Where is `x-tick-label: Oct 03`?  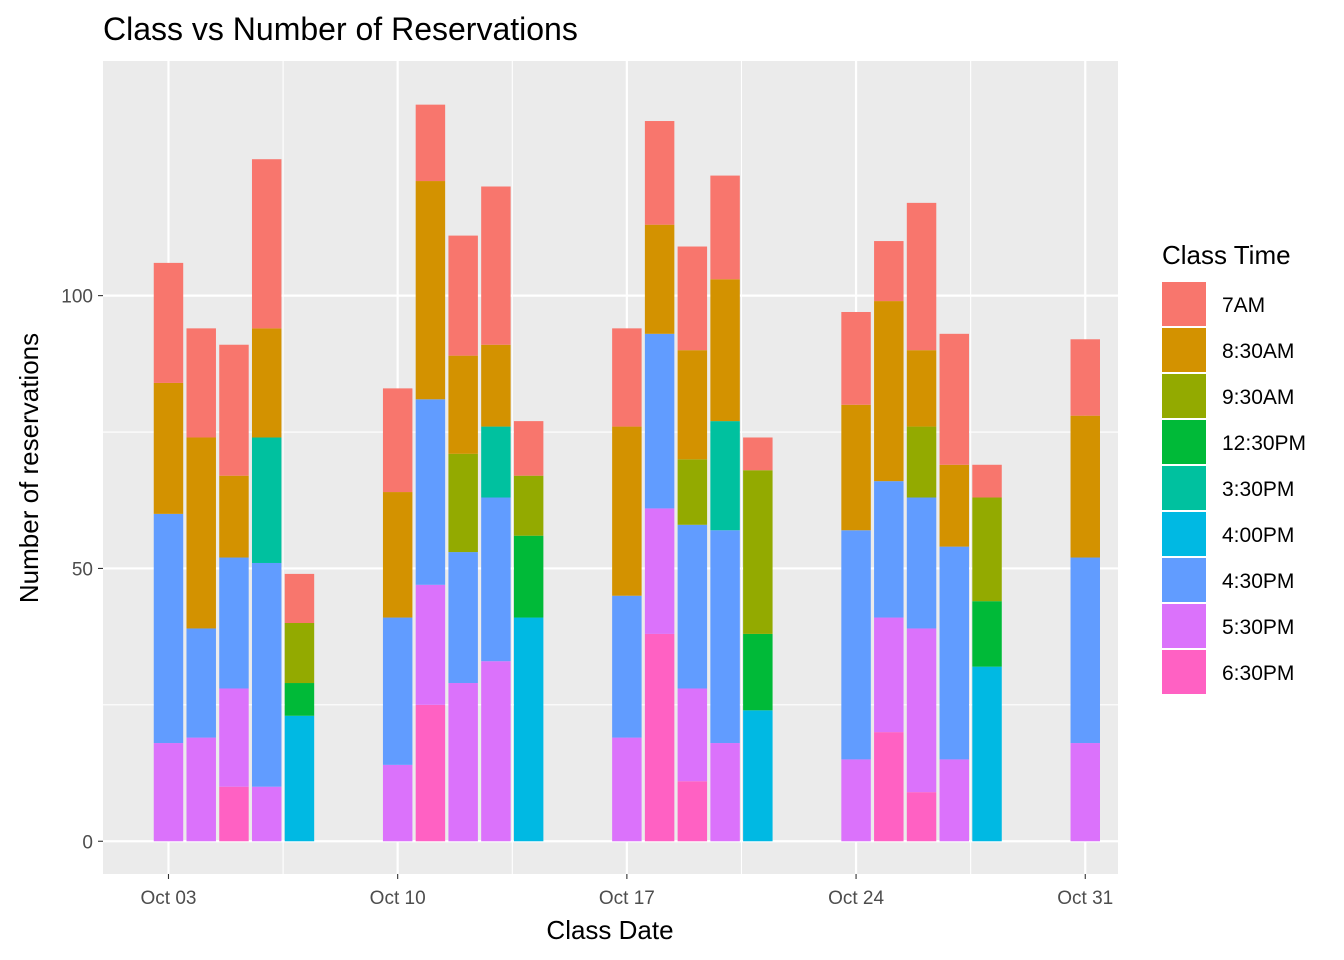
x-tick-label: Oct 03 is located at coordinates (168, 898).